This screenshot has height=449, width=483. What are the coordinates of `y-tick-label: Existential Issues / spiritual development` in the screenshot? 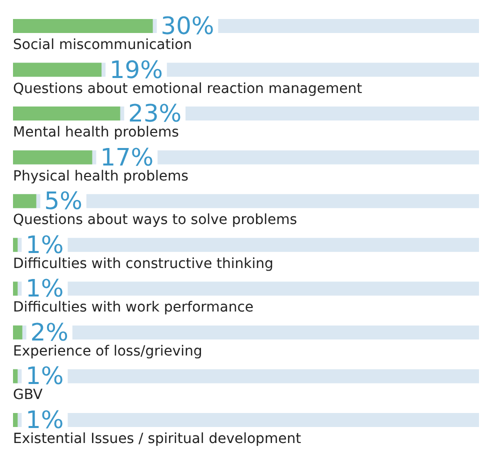 It's located at (157, 439).